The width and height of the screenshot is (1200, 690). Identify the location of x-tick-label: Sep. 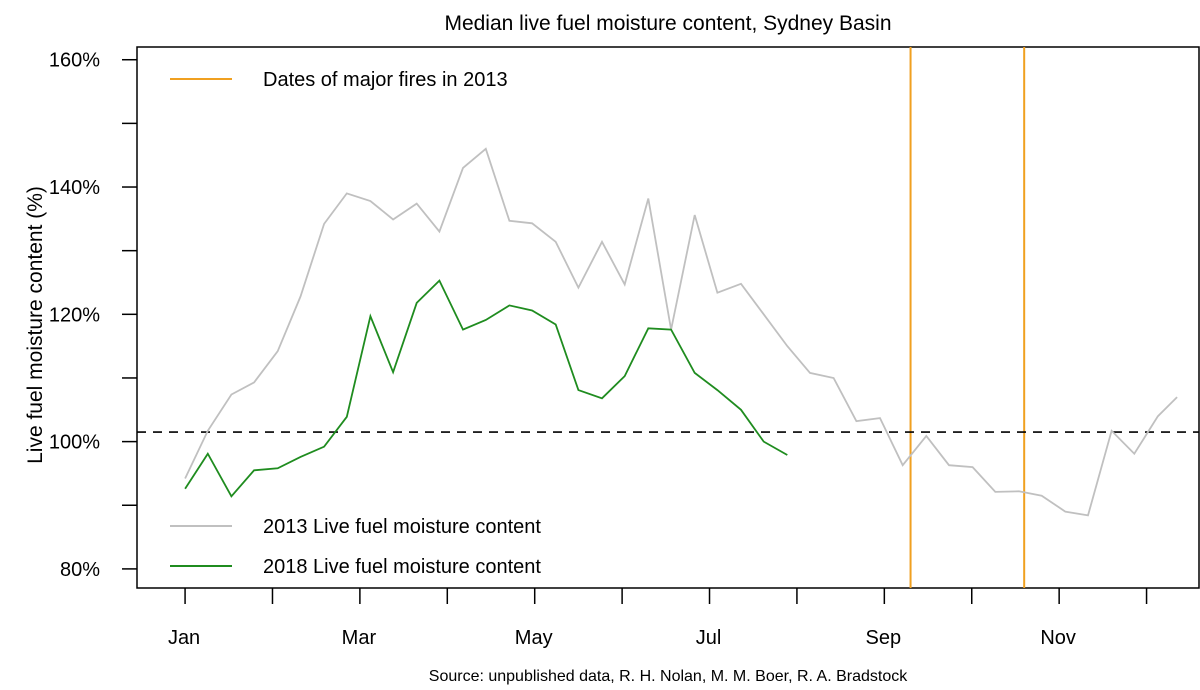
(884, 638).